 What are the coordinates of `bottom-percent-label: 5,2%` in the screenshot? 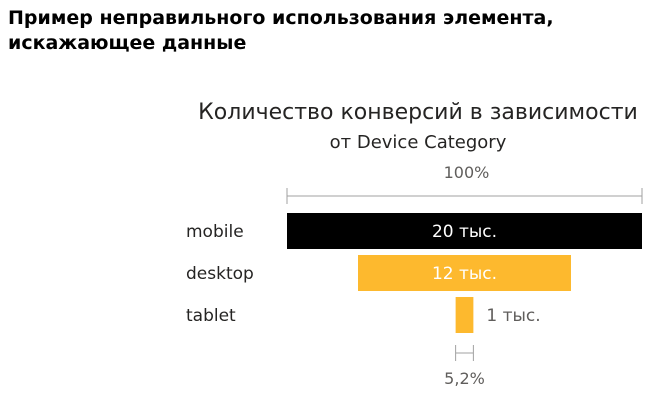 It's located at (464, 378).